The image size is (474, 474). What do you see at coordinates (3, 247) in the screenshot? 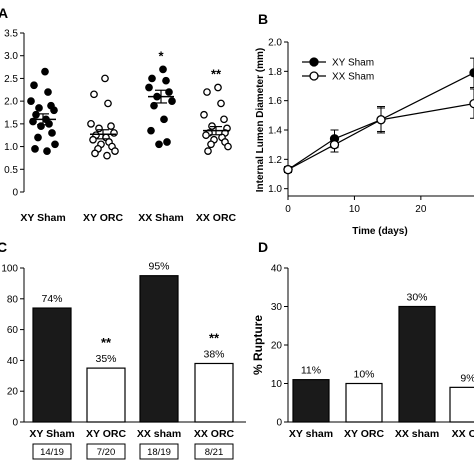
I see `panel-letter-c: C` at bounding box center [3, 247].